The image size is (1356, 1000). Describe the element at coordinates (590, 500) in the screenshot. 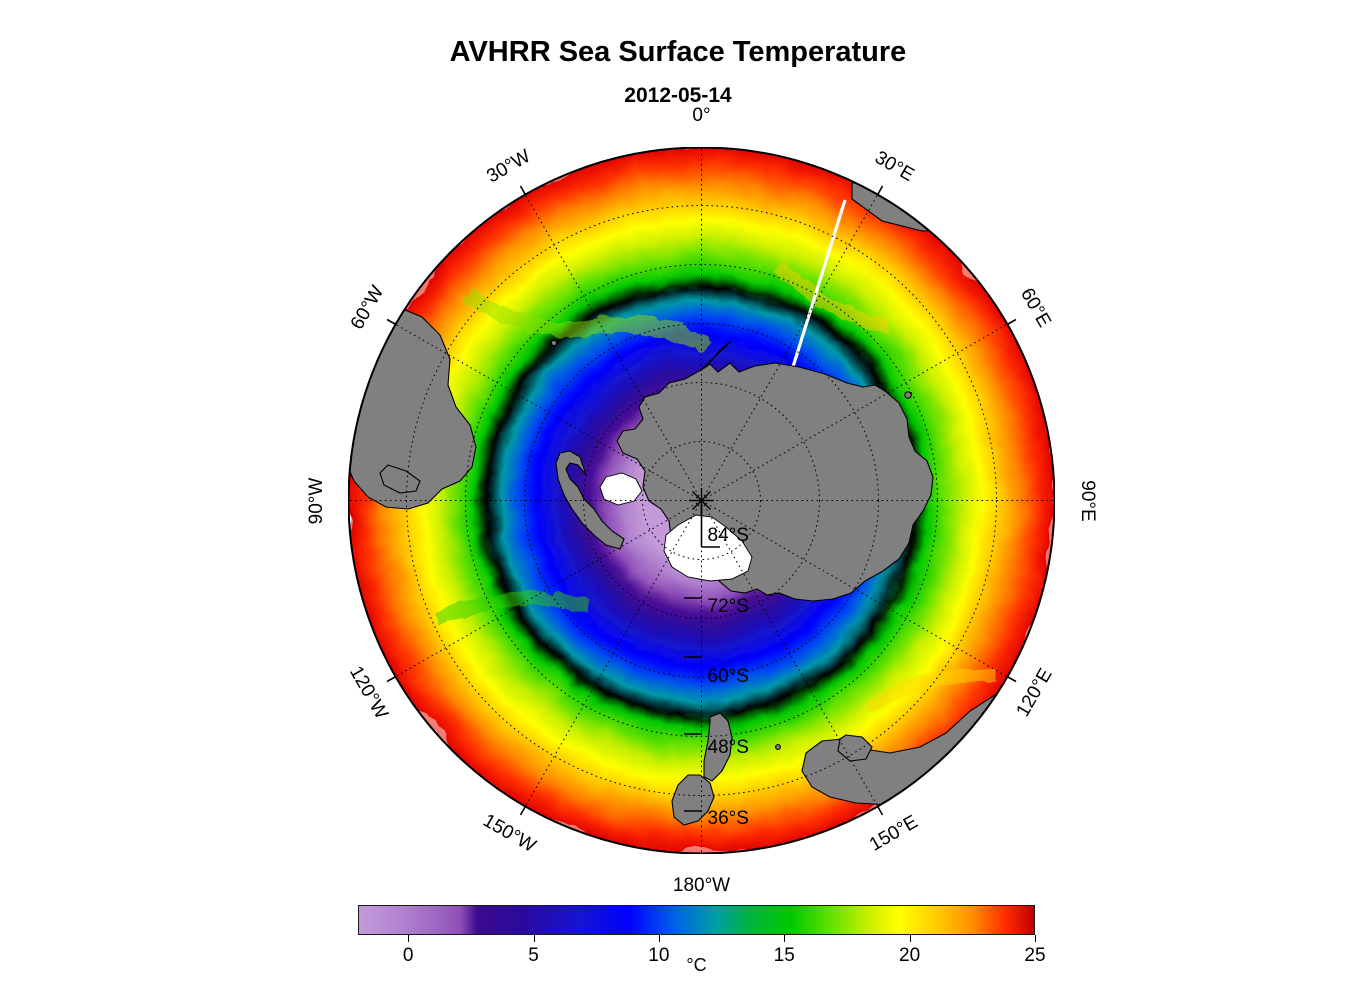

I see `antarctic-peninsula` at that location.